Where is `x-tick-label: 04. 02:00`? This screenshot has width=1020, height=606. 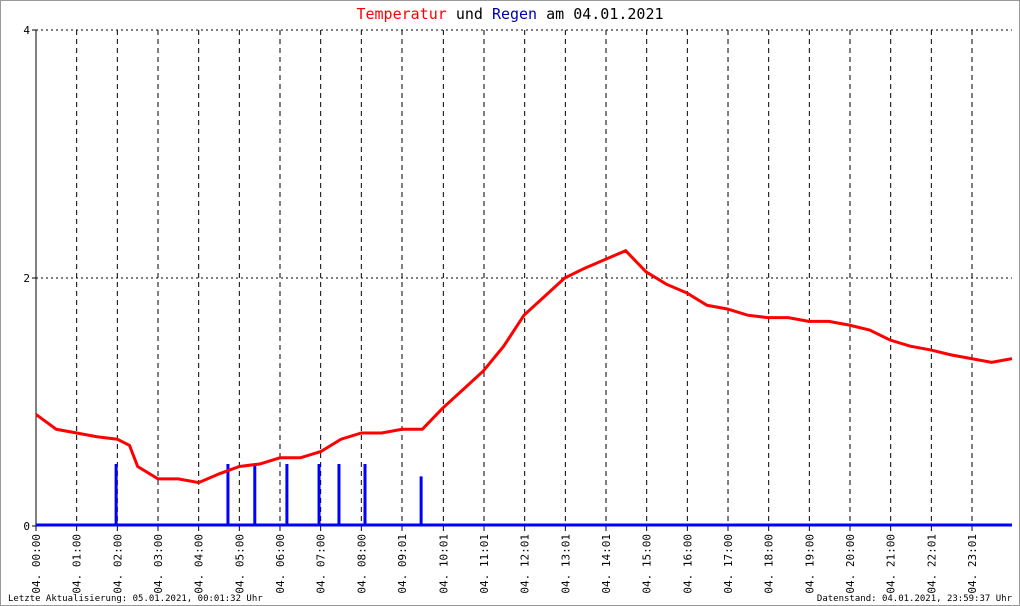 x-tick-label: 04. 02:00 is located at coordinates (117, 564).